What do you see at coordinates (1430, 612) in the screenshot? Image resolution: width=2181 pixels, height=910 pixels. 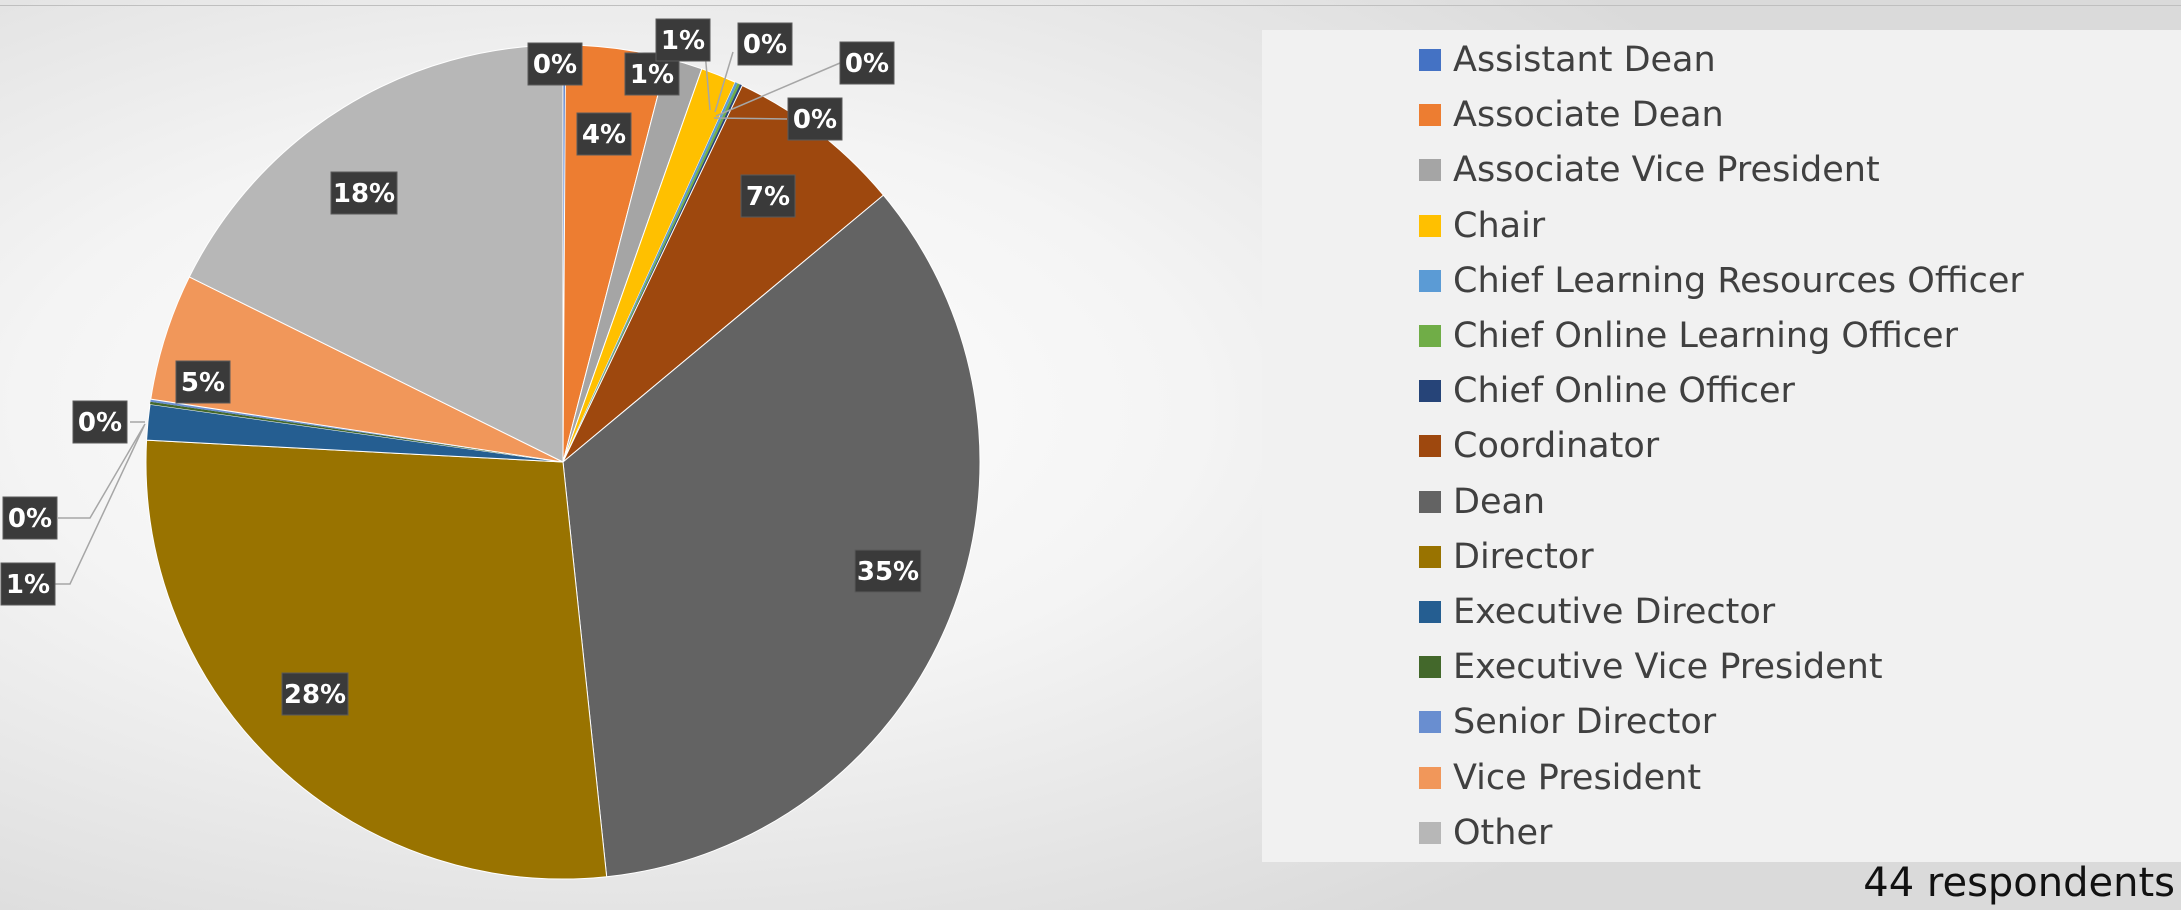 I see `legend-swatch-executive-director` at bounding box center [1430, 612].